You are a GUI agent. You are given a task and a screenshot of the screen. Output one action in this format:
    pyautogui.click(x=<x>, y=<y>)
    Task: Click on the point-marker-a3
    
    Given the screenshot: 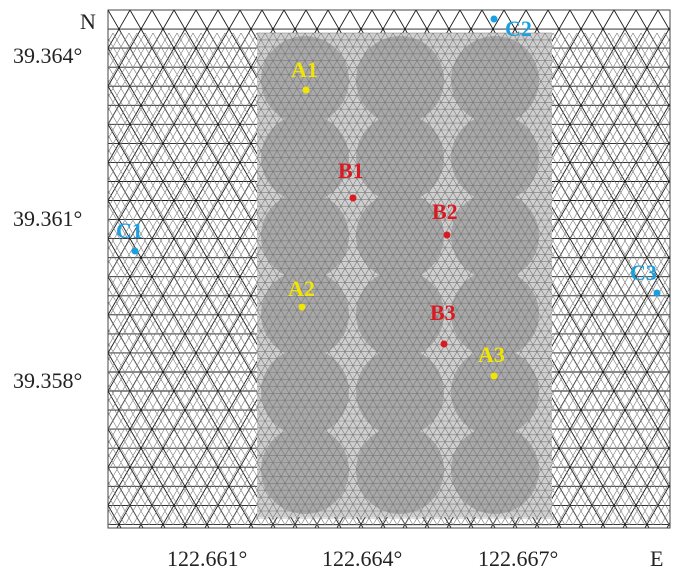 What is the action you would take?
    pyautogui.click(x=494, y=376)
    